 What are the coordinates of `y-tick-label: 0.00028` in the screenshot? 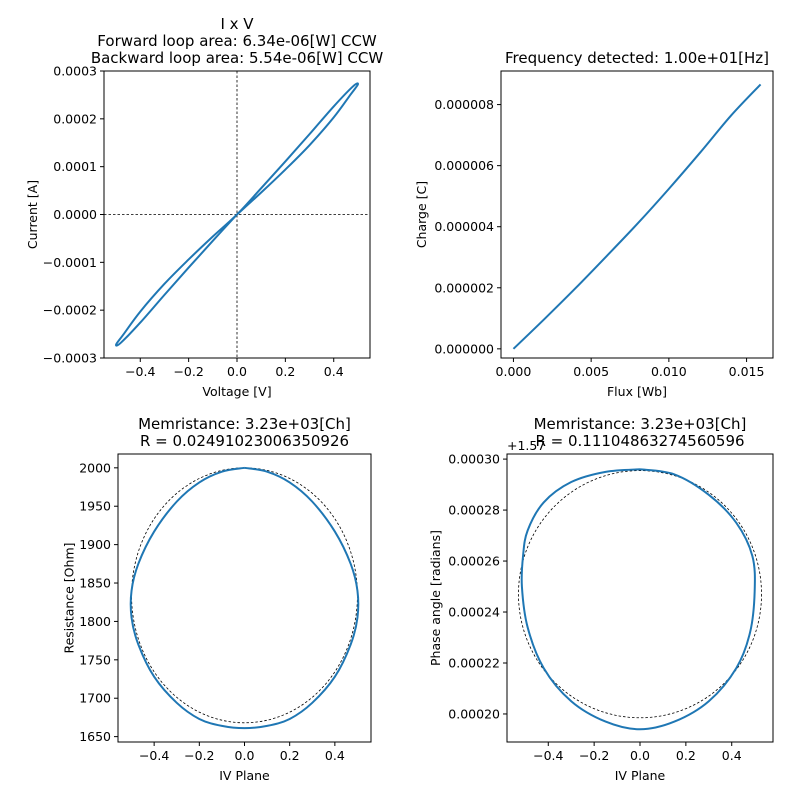 It's located at (474, 510).